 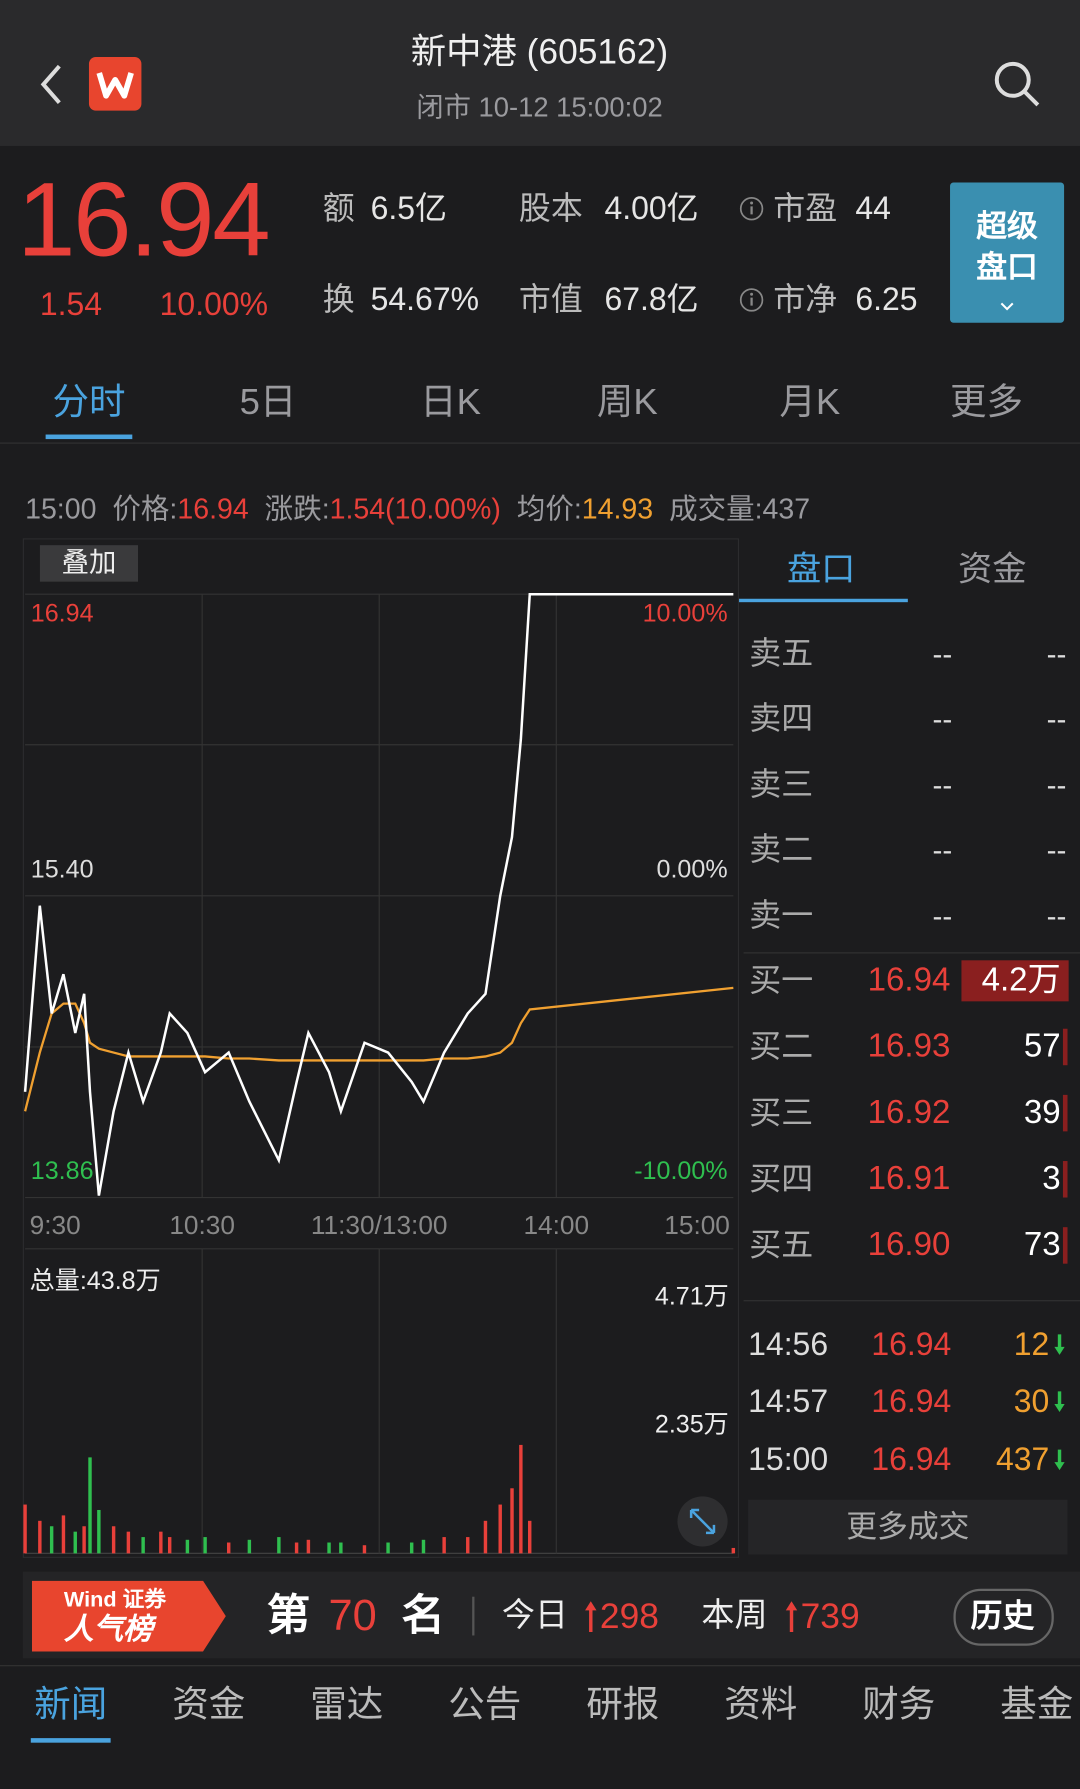 I want to click on ask-label: 卖五, so click(x=781, y=653).